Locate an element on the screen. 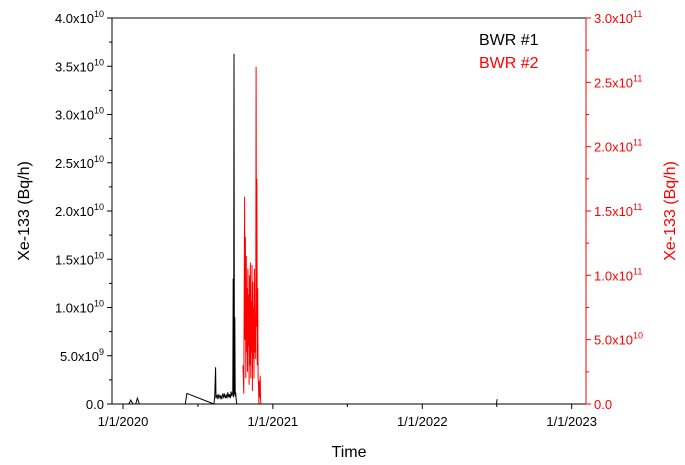 The height and width of the screenshot is (465, 685). left-tick-label: 1.5x10¹⁰ is located at coordinates (79, 258).